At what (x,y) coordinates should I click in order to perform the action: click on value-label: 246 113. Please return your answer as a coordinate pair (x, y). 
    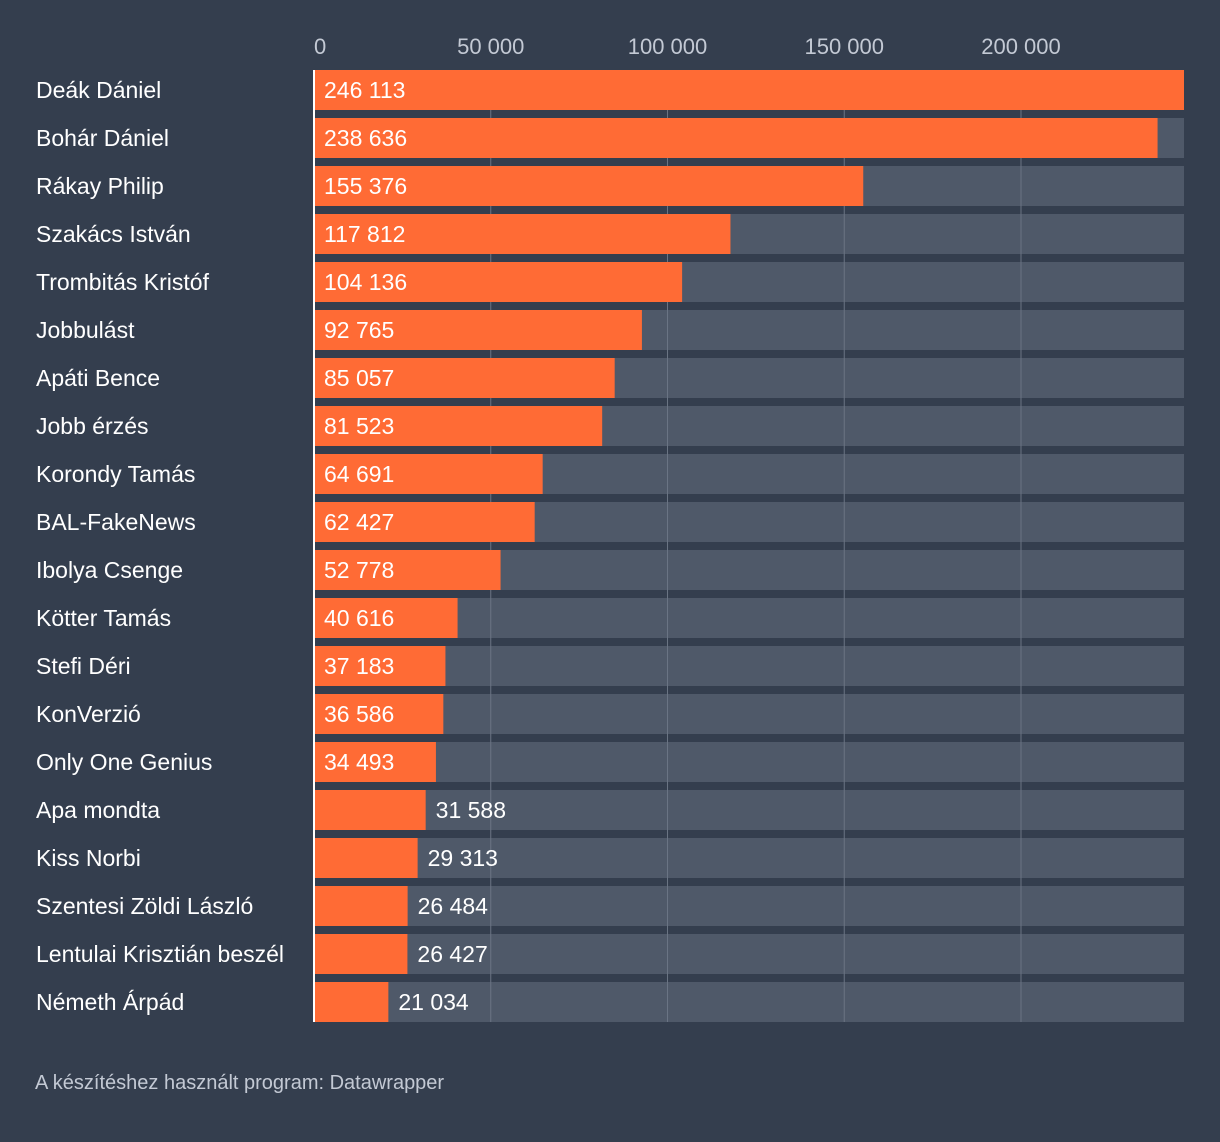
    Looking at the image, I should click on (364, 90).